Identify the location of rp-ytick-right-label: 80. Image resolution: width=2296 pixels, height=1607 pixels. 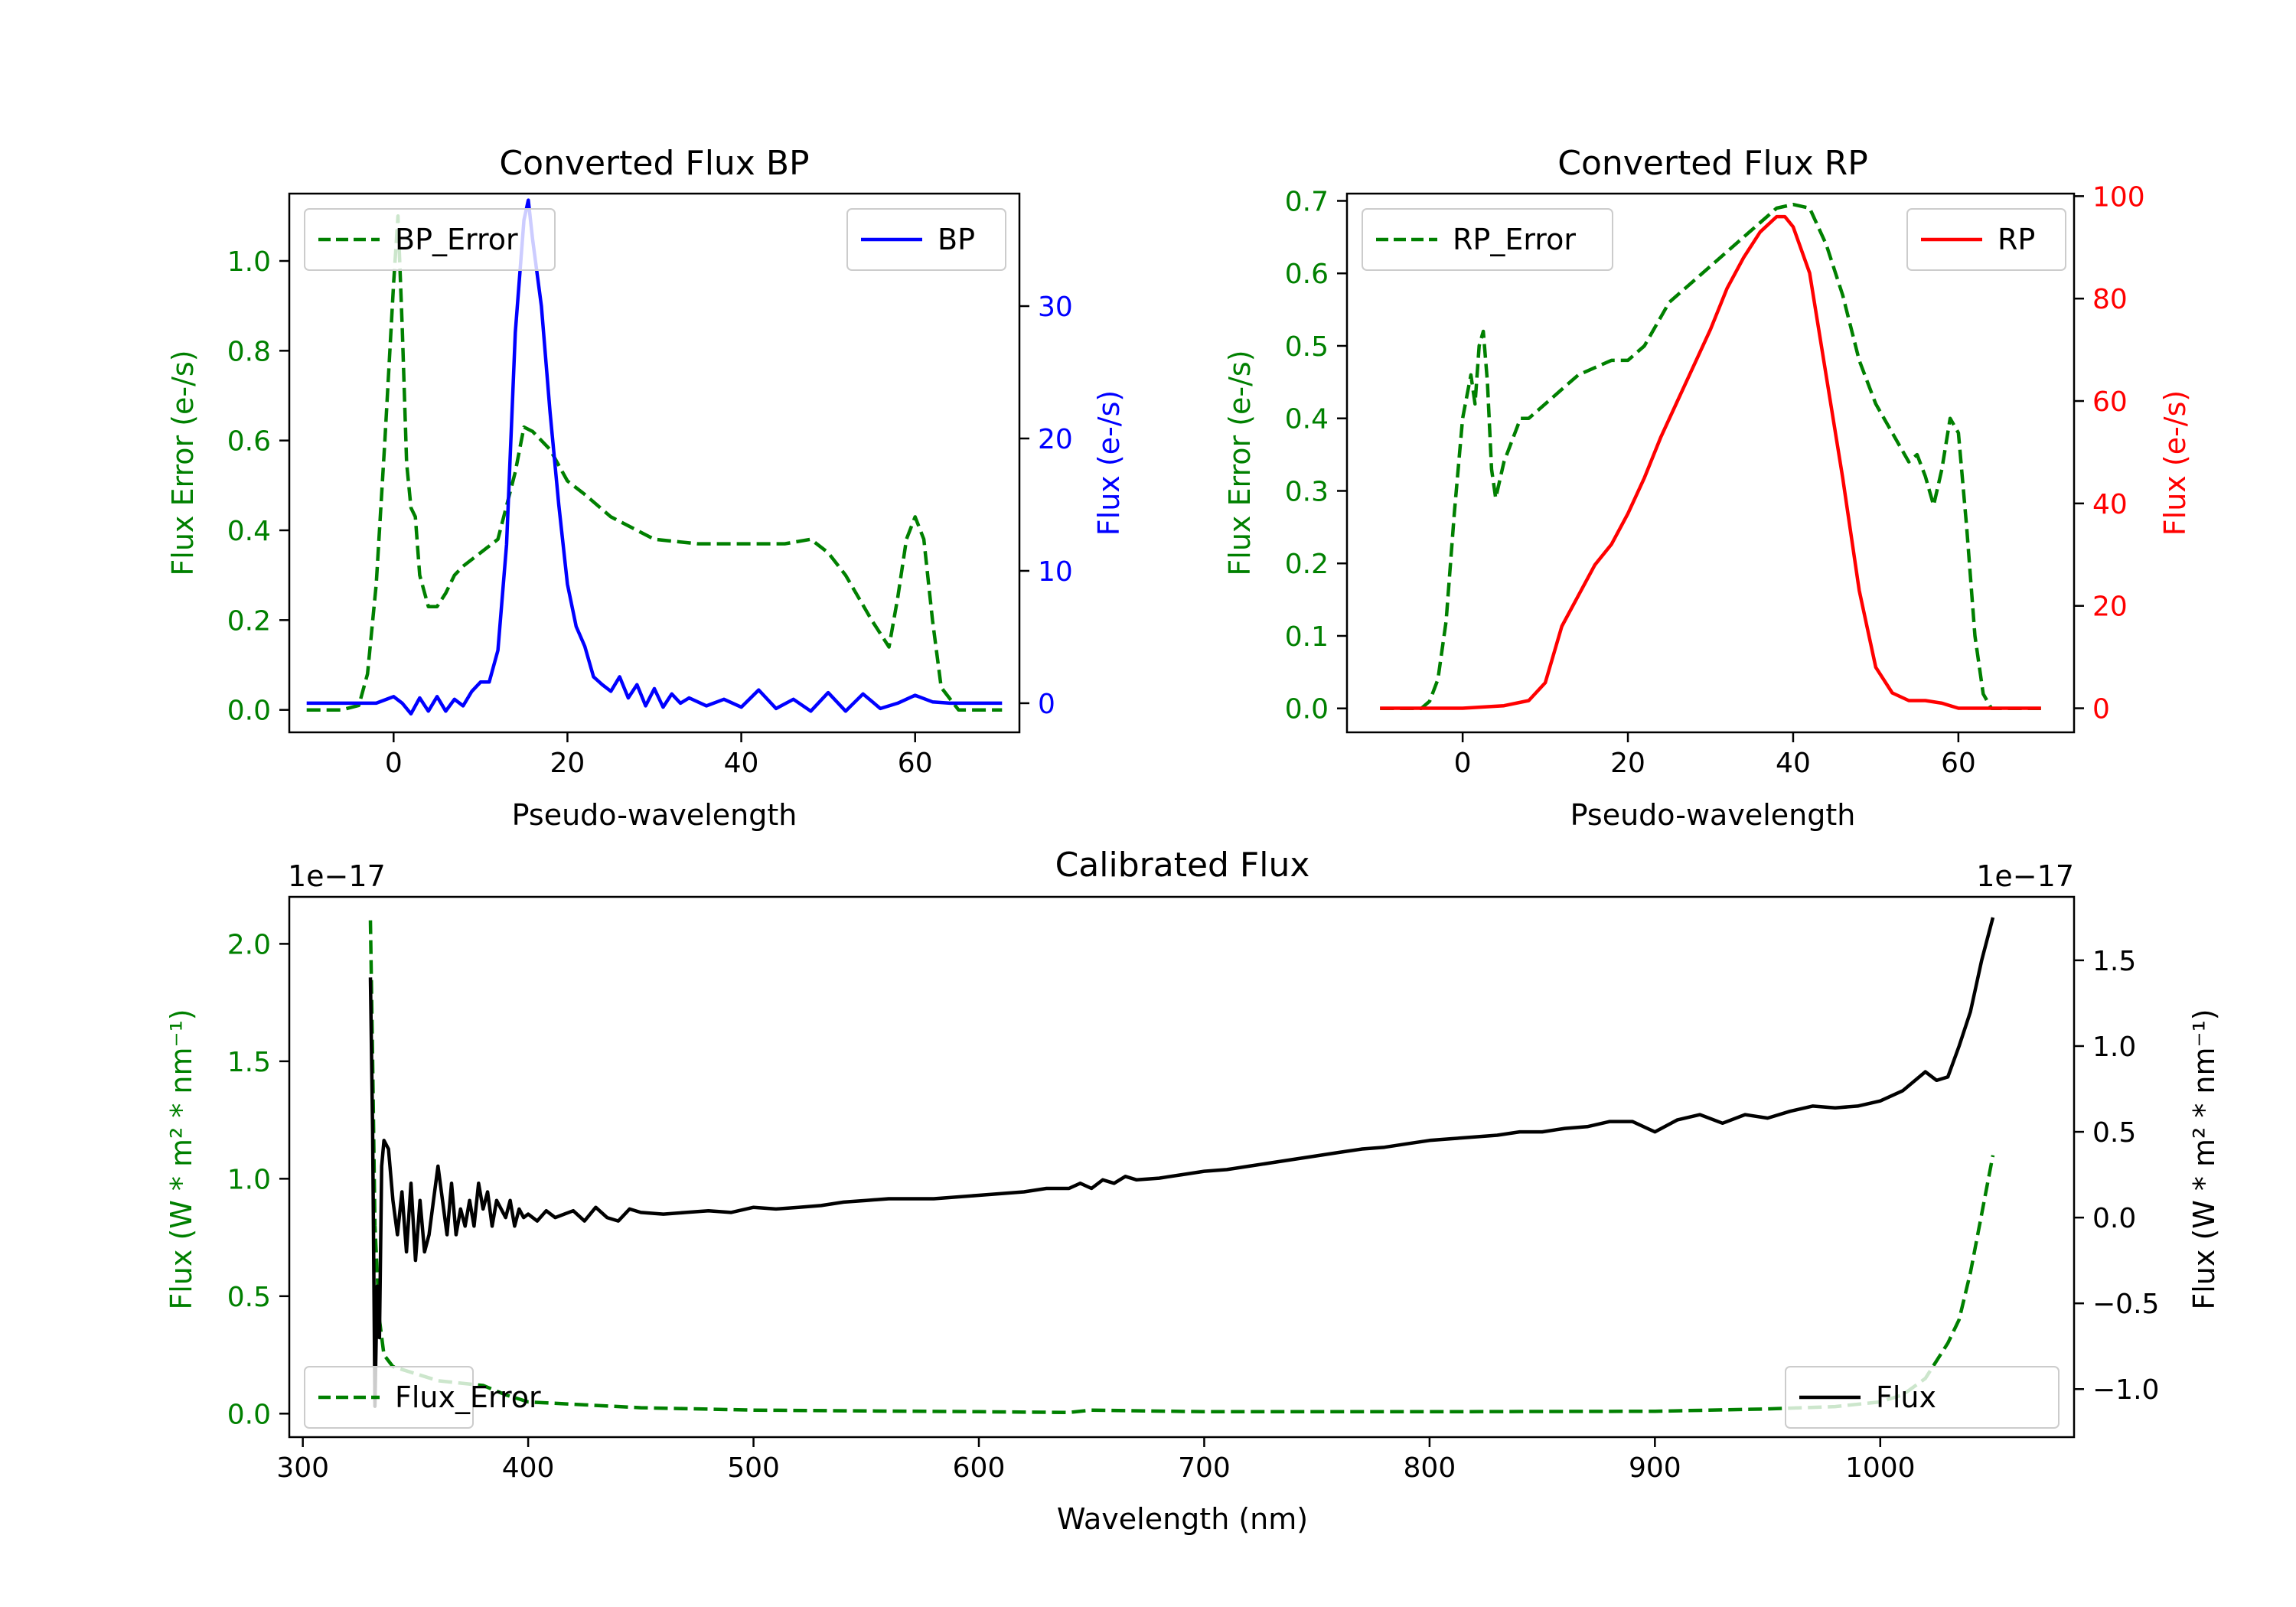
(2110, 299).